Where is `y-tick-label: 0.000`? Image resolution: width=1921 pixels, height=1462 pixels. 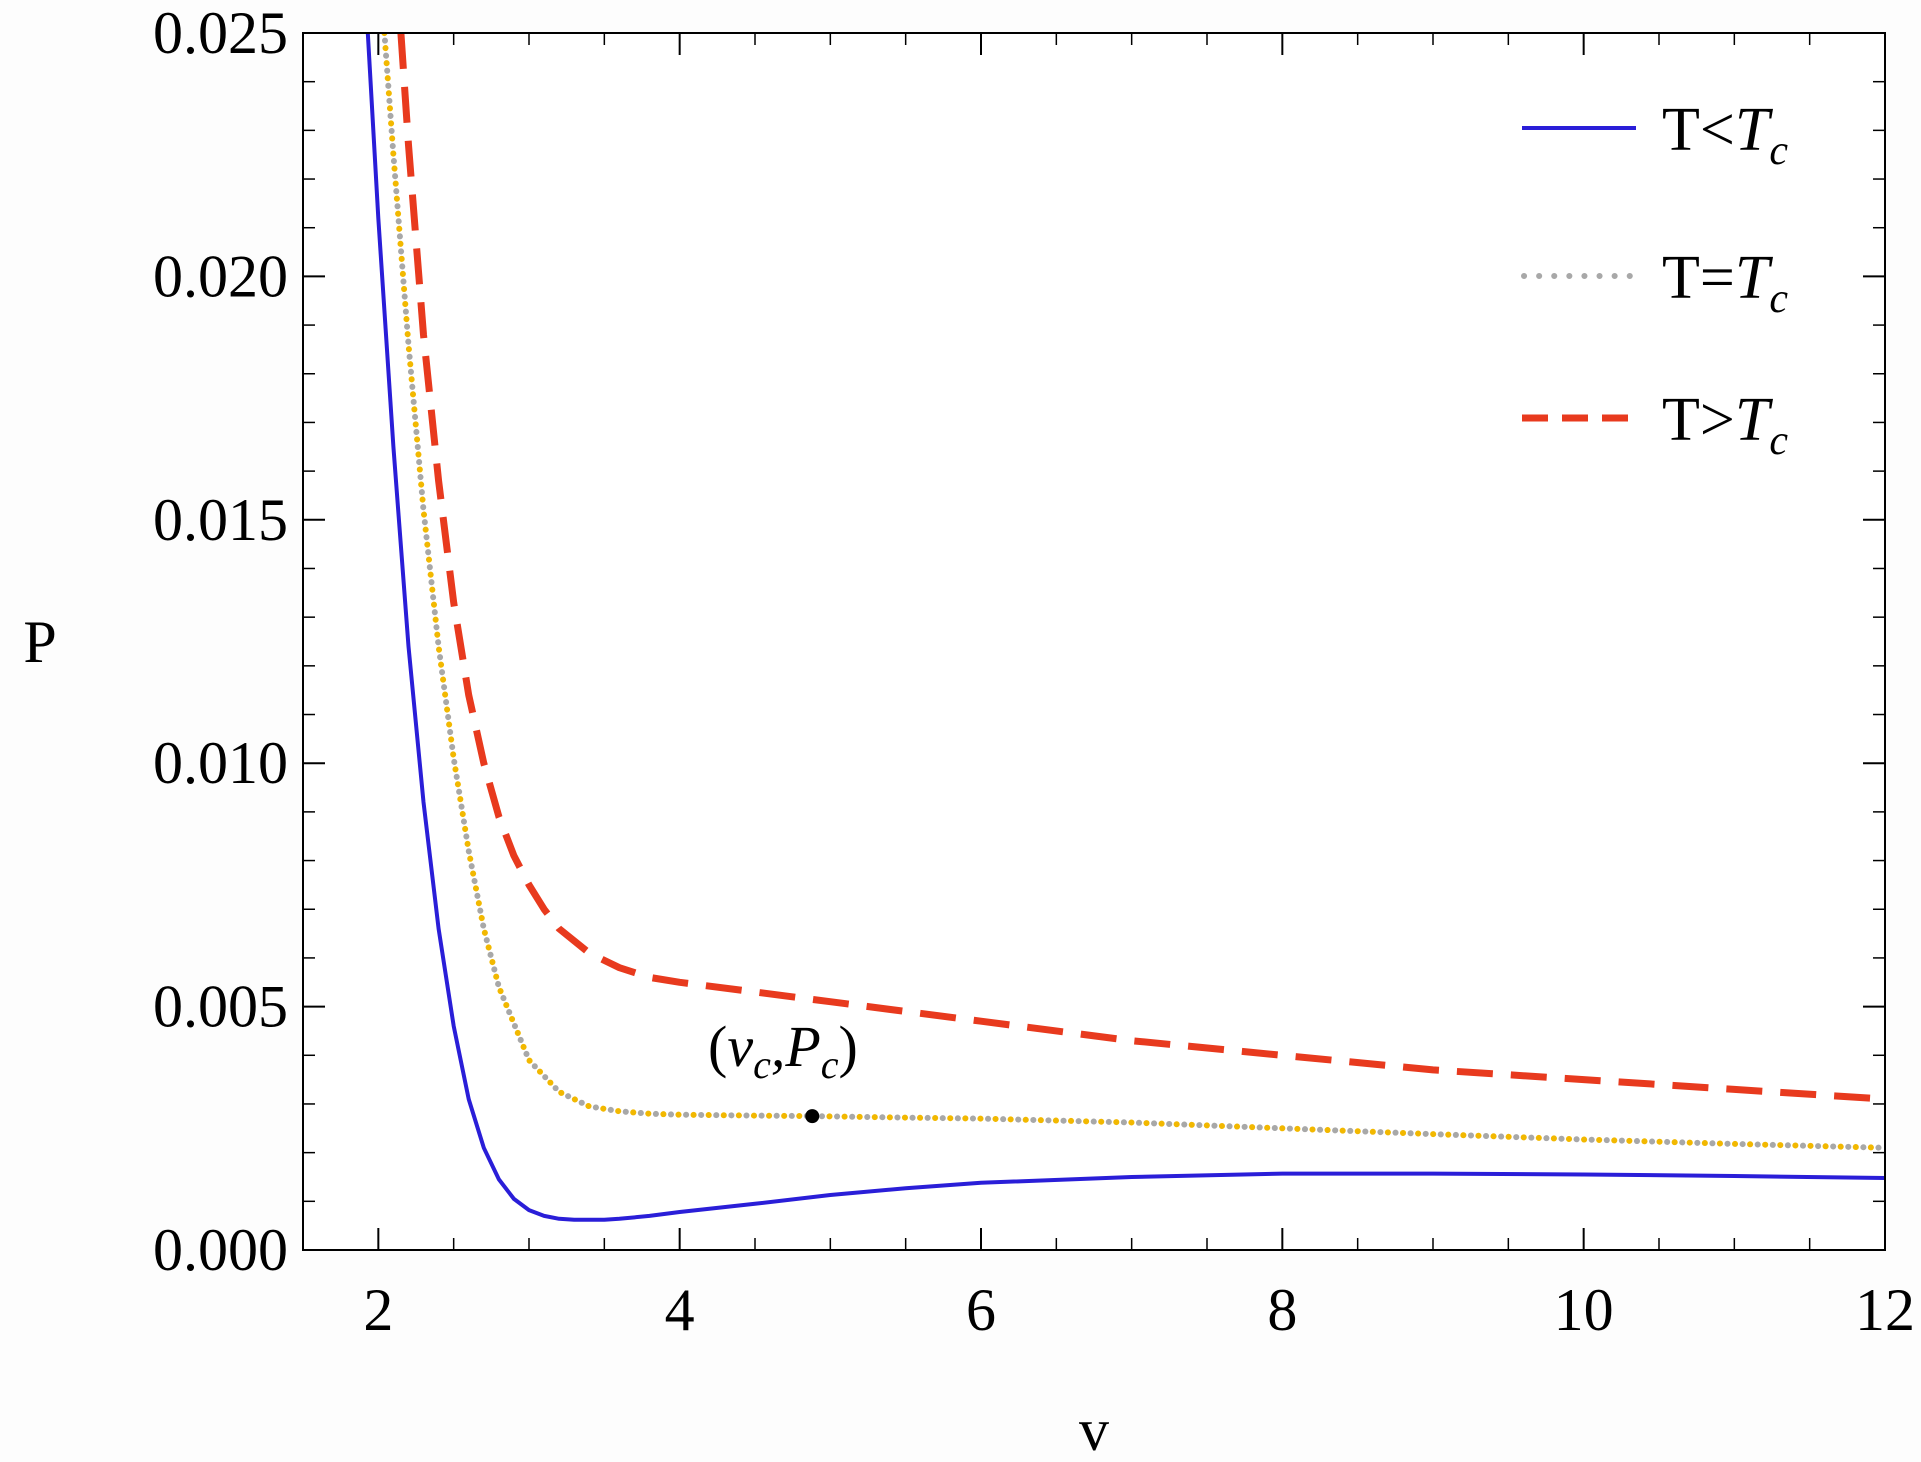
y-tick-label: 0.000 is located at coordinates (220, 1250).